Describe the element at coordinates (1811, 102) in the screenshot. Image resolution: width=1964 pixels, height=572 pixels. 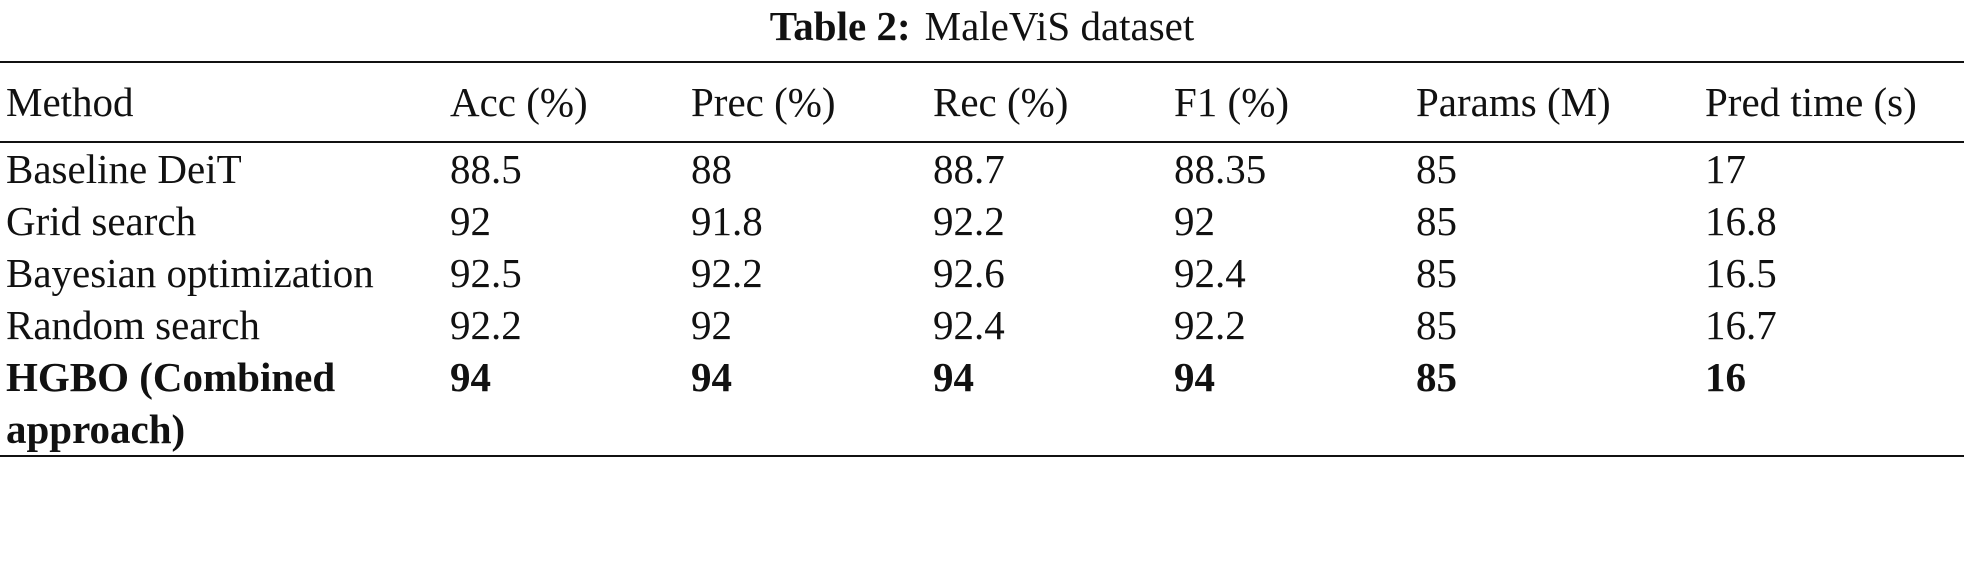
I see `header-pred-time: Pred time (s)` at that location.